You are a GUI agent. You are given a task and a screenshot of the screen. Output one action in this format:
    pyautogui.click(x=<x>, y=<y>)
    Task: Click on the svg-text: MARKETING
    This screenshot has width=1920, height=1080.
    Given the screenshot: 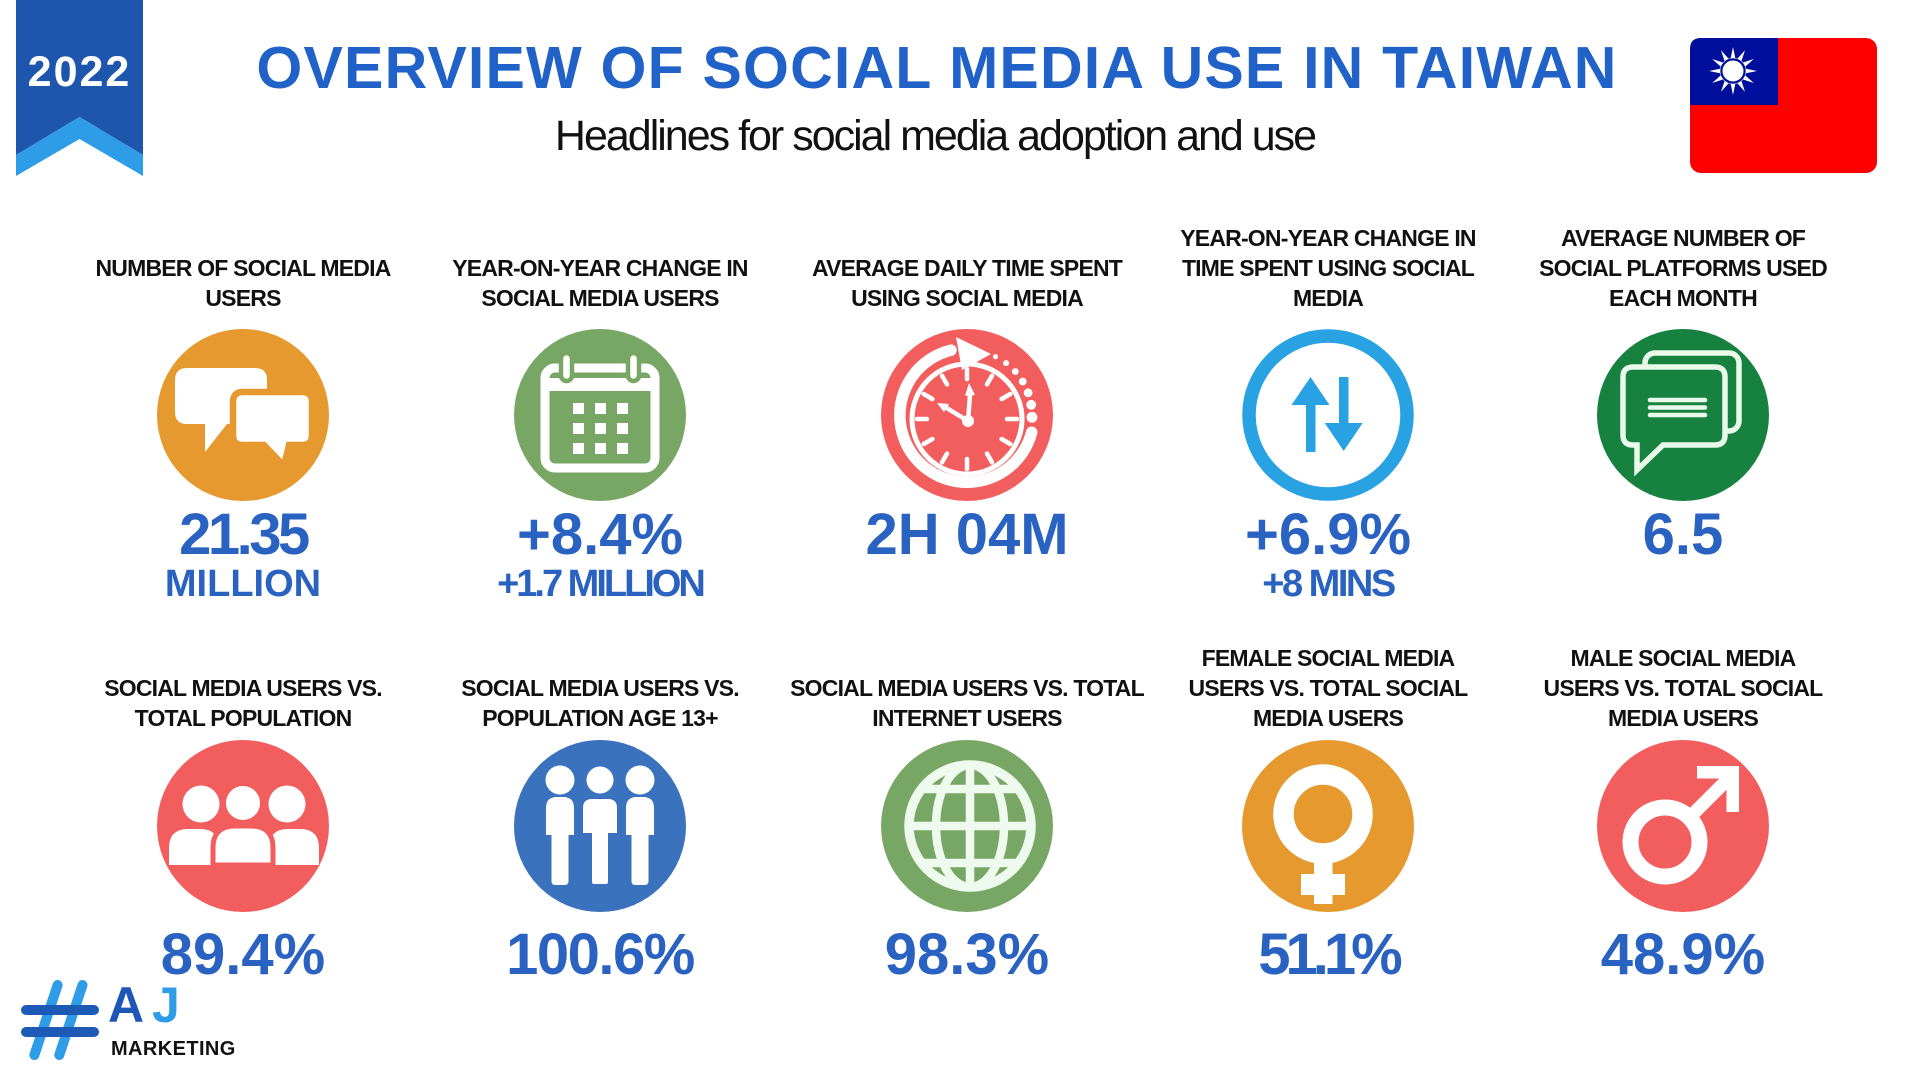 What is the action you would take?
    pyautogui.click(x=173, y=1049)
    